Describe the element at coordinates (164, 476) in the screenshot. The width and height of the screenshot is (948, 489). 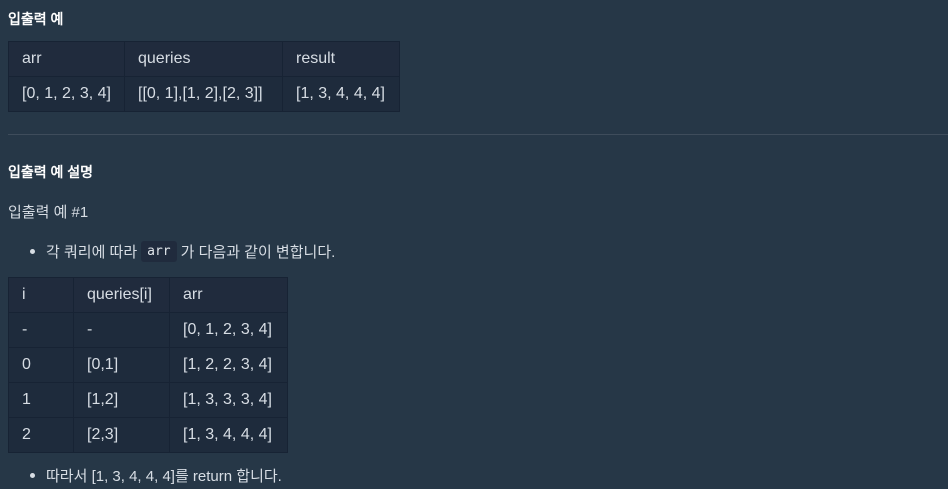
I see `bullet-text: 따라서 [1, 3, 4, 4, 4]를 return 합니다.` at that location.